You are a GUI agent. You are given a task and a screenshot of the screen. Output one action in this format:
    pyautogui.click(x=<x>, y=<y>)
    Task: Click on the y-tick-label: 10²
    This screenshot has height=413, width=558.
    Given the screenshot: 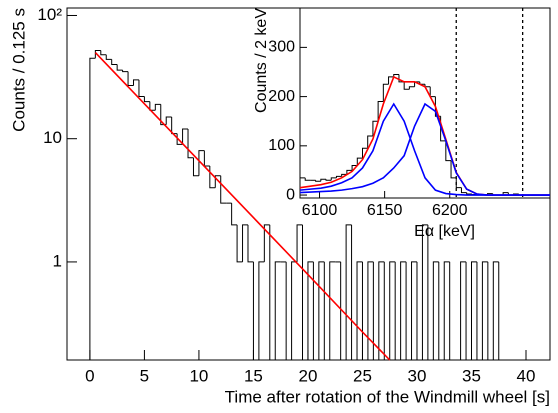 What is the action you would take?
    pyautogui.click(x=49, y=14)
    